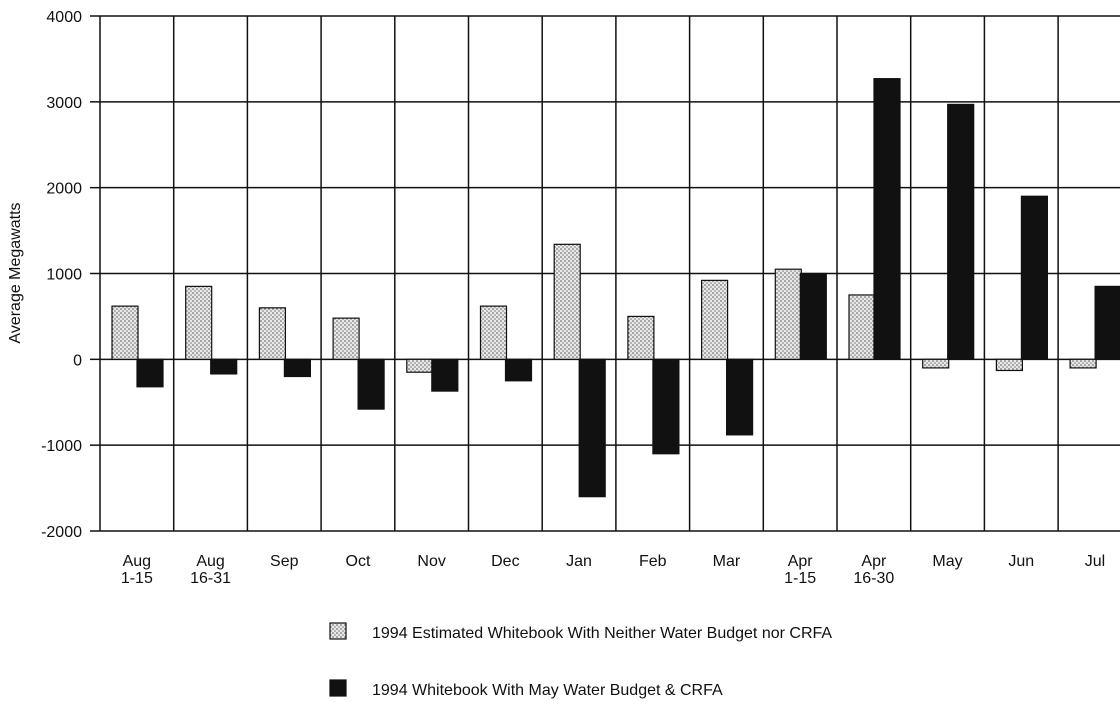 This screenshot has width=1120, height=704. What do you see at coordinates (210, 570) in the screenshot?
I see `x-tick-label: Aug 16-31` at bounding box center [210, 570].